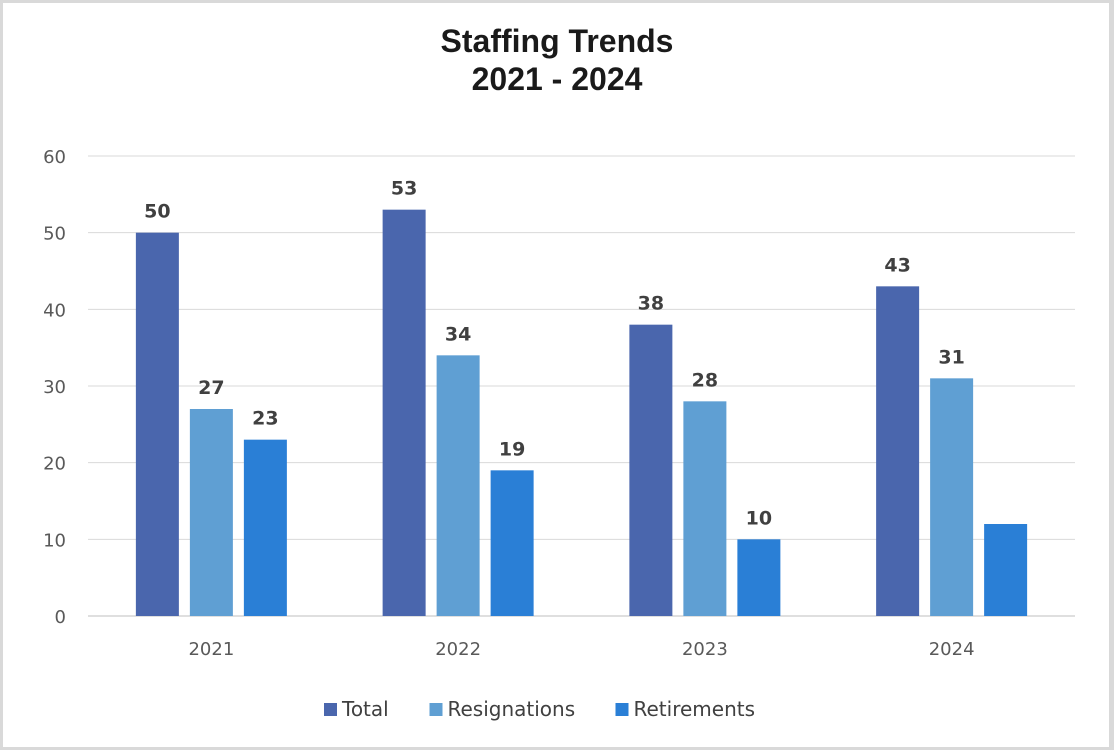 This screenshot has height=750, width=1114. Describe the element at coordinates (54, 310) in the screenshot. I see `y-tick-label: 40` at that location.